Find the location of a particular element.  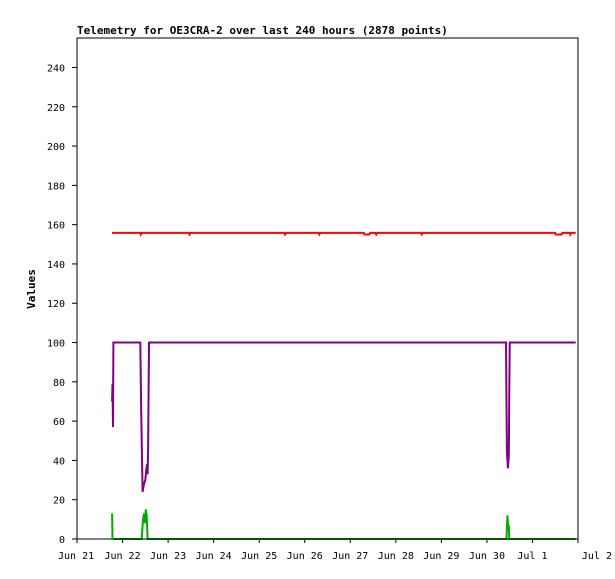

y-tick-label: 60 is located at coordinates (59, 422).